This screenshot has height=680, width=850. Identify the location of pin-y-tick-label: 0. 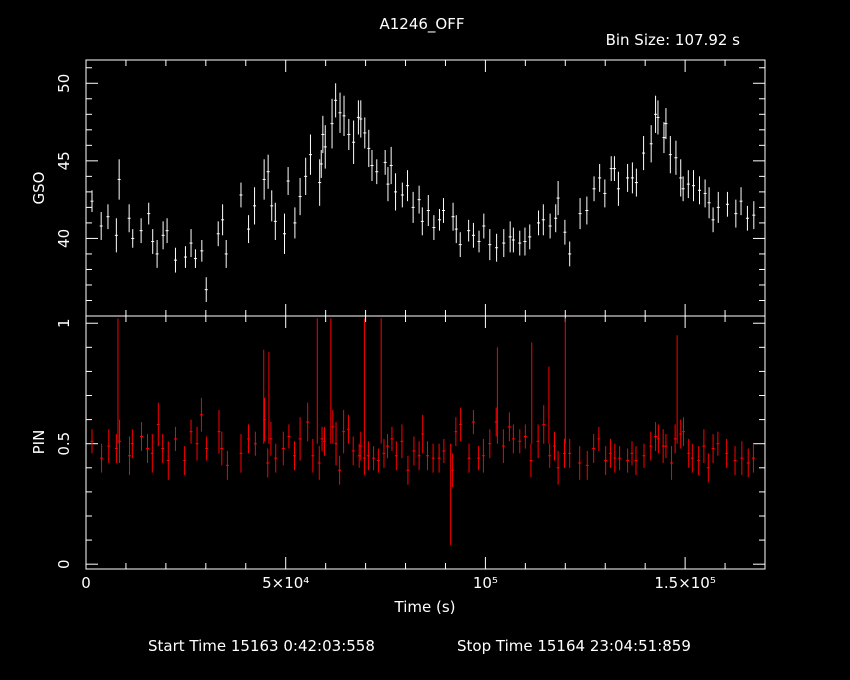
(64, 564).